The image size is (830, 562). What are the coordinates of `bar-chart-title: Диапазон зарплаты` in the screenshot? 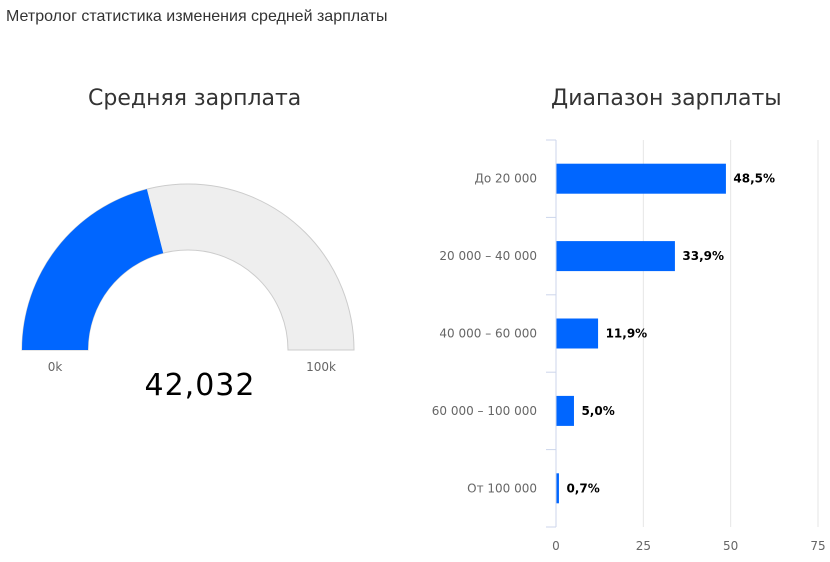 It's located at (666, 98).